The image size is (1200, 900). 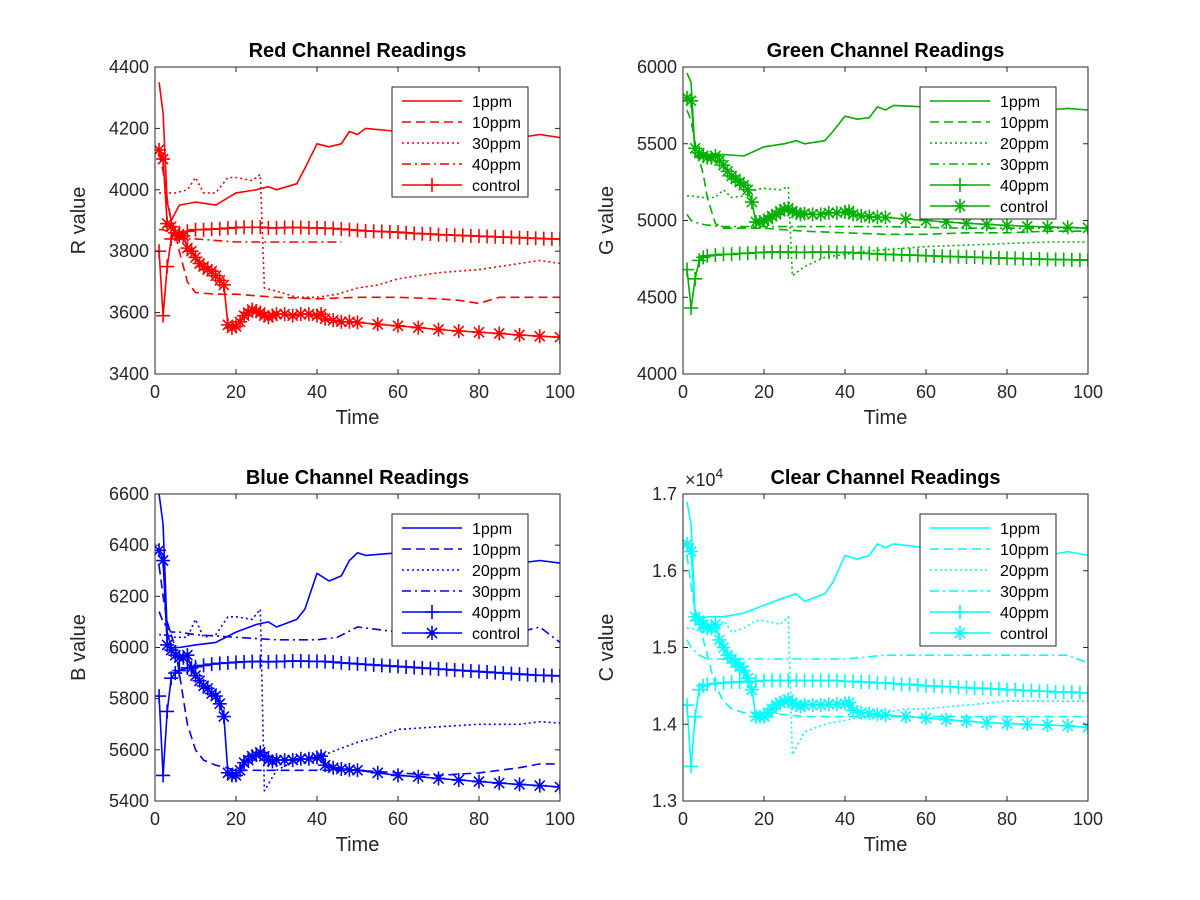 What do you see at coordinates (129, 750) in the screenshot?
I see `y-tick-label: 5600` at bounding box center [129, 750].